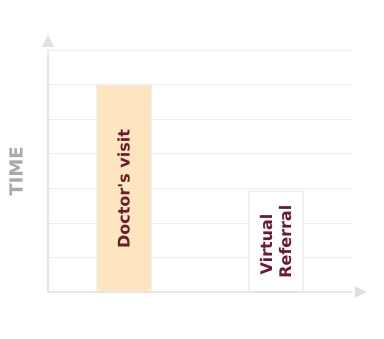 The width and height of the screenshot is (384, 339). What do you see at coordinates (124, 188) in the screenshot?
I see `x-tick-label: Doctor's visit` at bounding box center [124, 188].